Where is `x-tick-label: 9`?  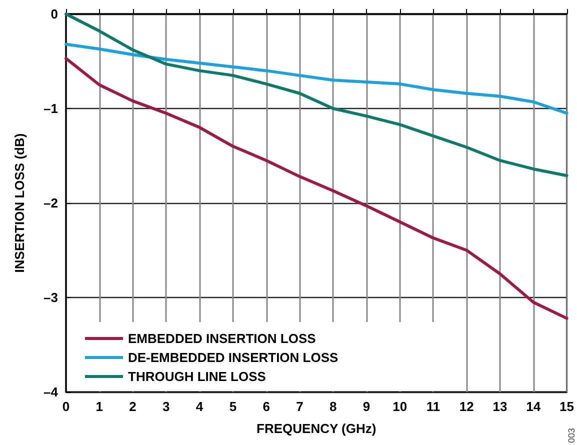
x-tick-label: 9 is located at coordinates (366, 406).